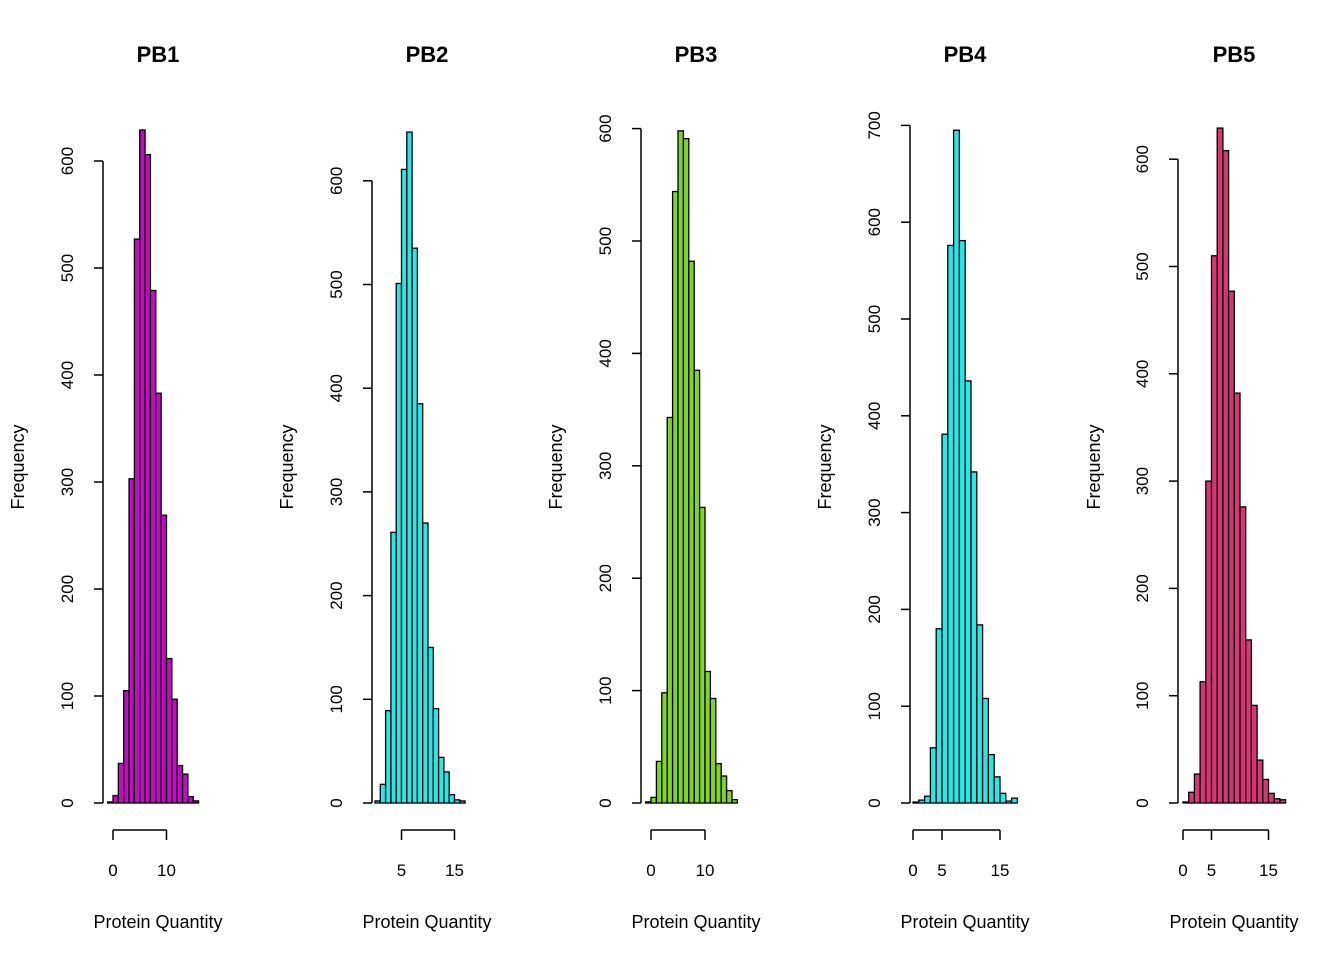  What do you see at coordinates (427, 54) in the screenshot?
I see `chart-title: PB2` at bounding box center [427, 54].